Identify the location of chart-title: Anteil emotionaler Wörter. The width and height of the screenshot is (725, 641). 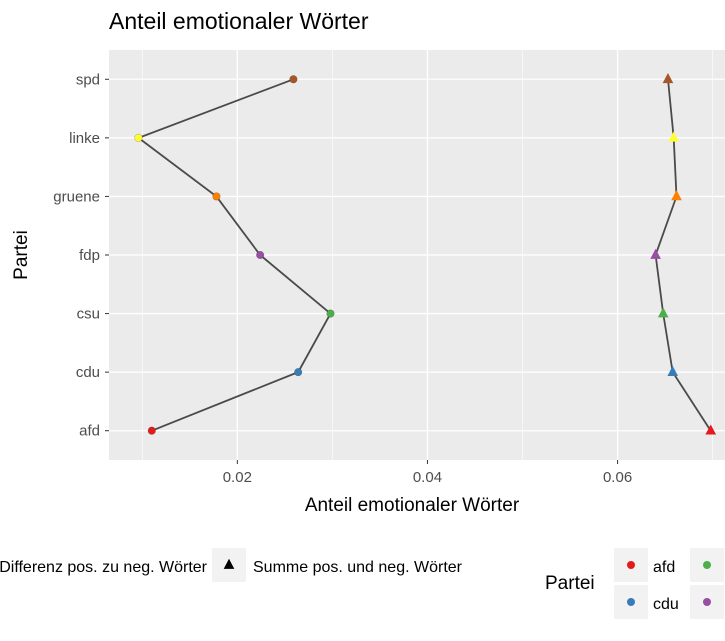
(239, 21).